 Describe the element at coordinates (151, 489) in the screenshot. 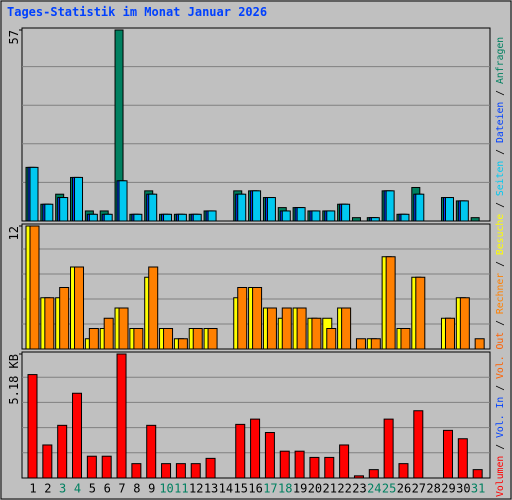

I see `x-tick-label: 9` at that location.